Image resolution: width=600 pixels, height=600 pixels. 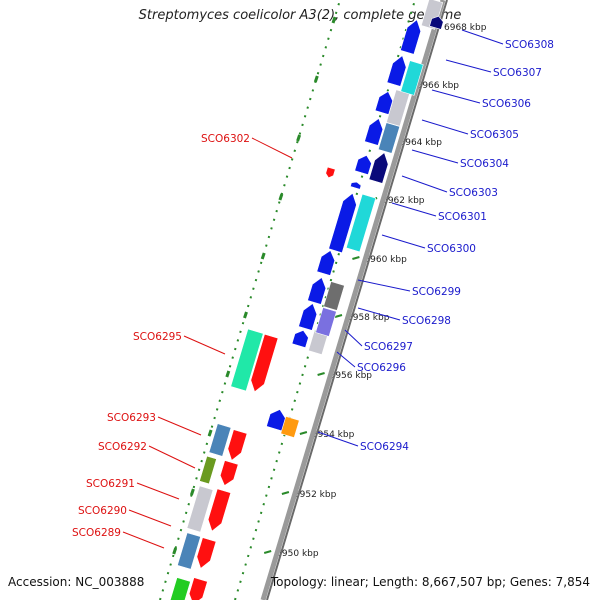 I want to click on gene-sco6298b-block, so click(x=334, y=296).